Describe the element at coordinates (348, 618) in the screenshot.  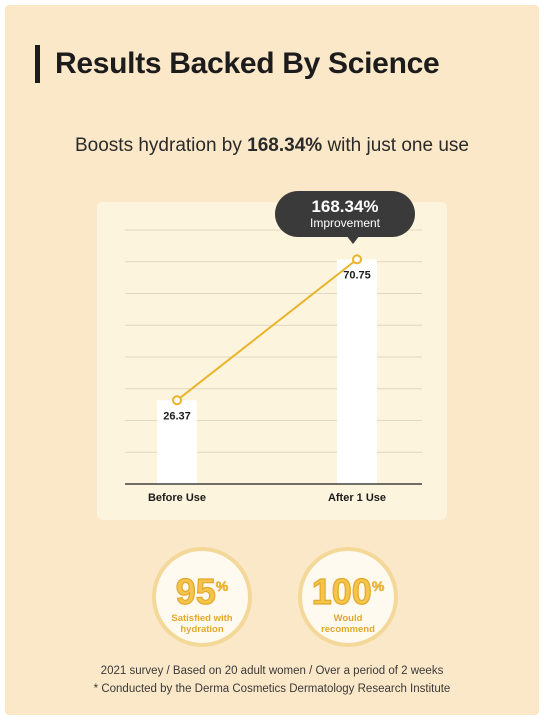
I see `stat-label-line1: Would` at that location.